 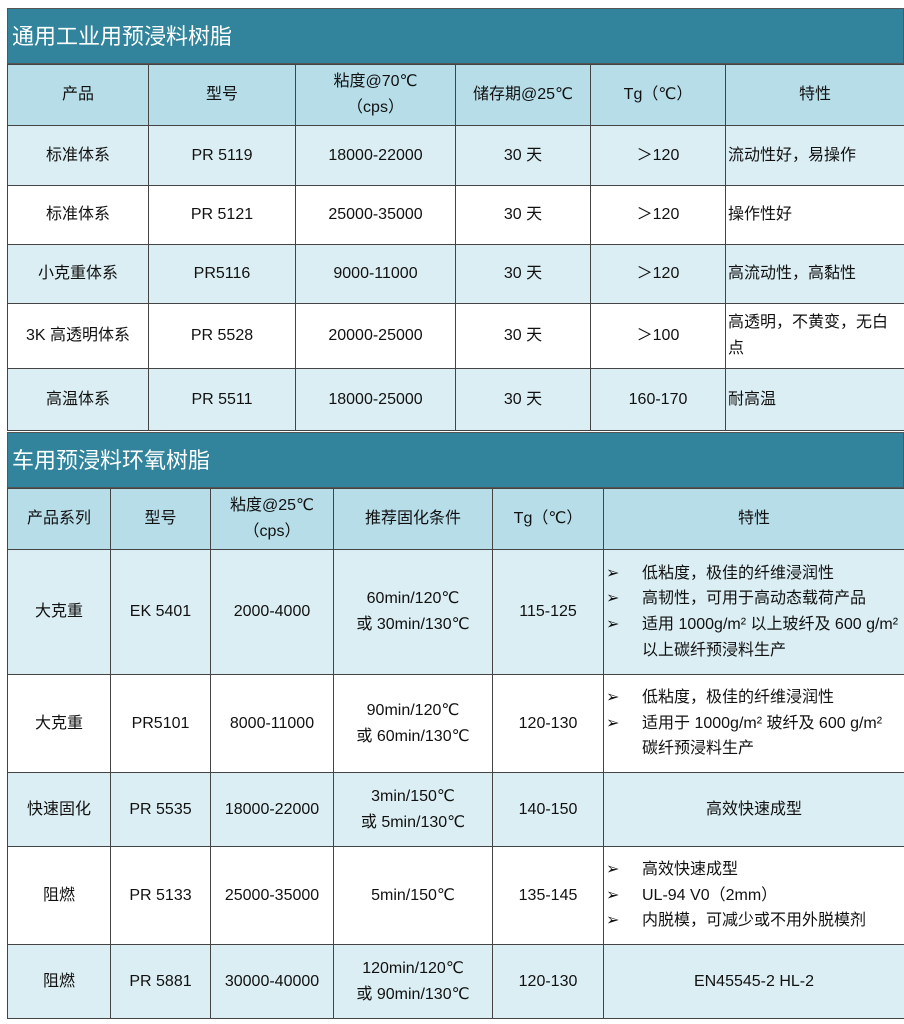 What do you see at coordinates (272, 612) in the screenshot?
I see `table-cell: 2000-4000` at bounding box center [272, 612].